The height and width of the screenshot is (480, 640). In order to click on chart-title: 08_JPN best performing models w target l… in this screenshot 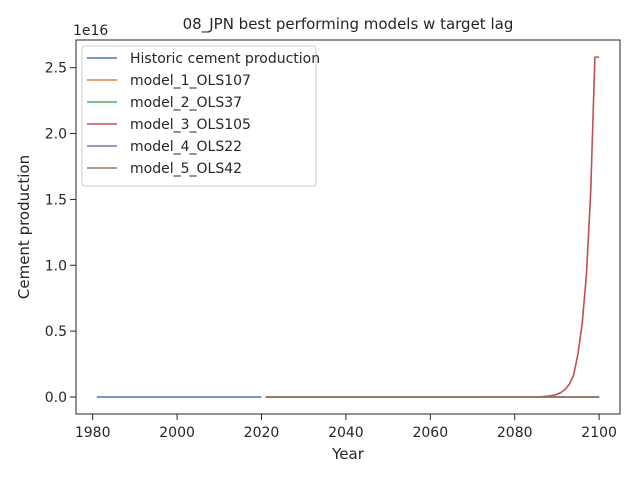, I will do `click(348, 24)`.